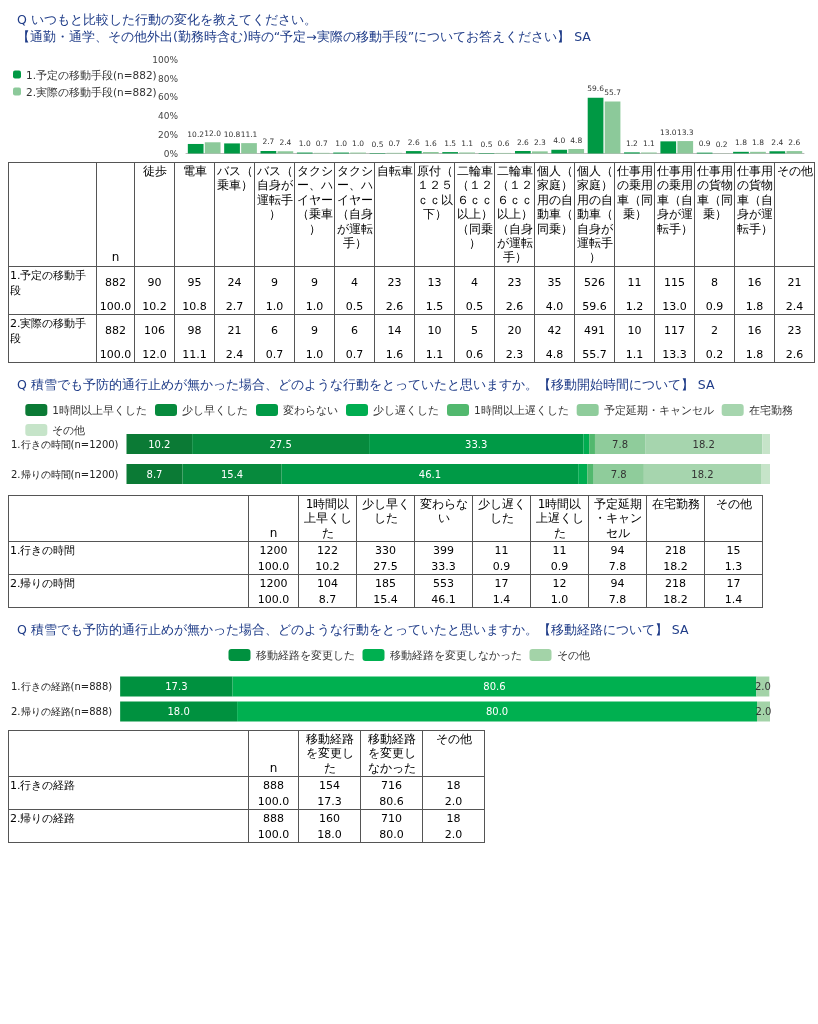  Describe the element at coordinates (714, 282) in the screenshot. I see `data-label: 8` at that location.